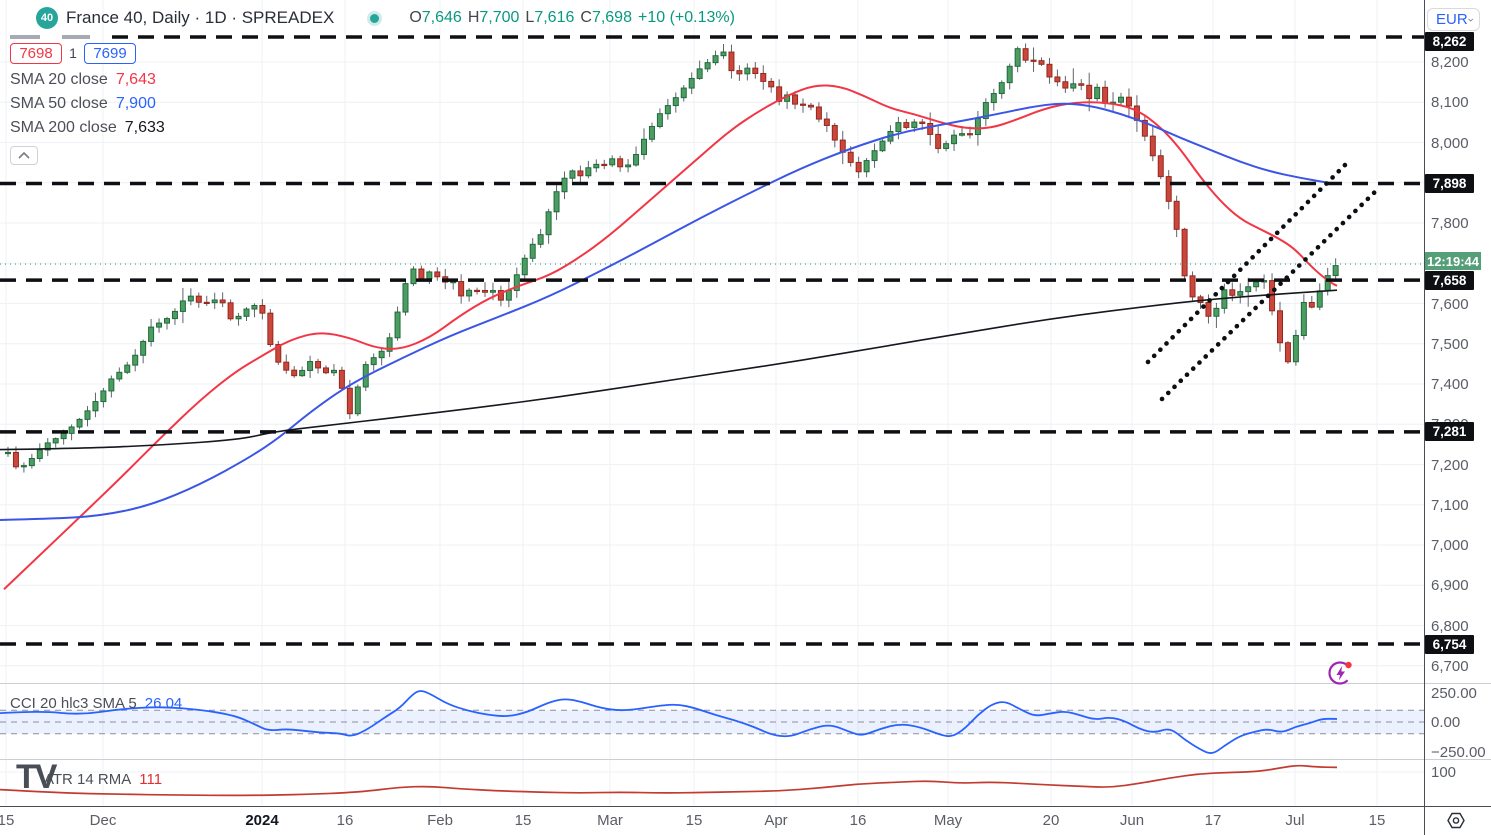 This screenshot has width=1491, height=835. Describe the element at coordinates (1341, 675) in the screenshot. I see `lightning-events-icon` at that location.